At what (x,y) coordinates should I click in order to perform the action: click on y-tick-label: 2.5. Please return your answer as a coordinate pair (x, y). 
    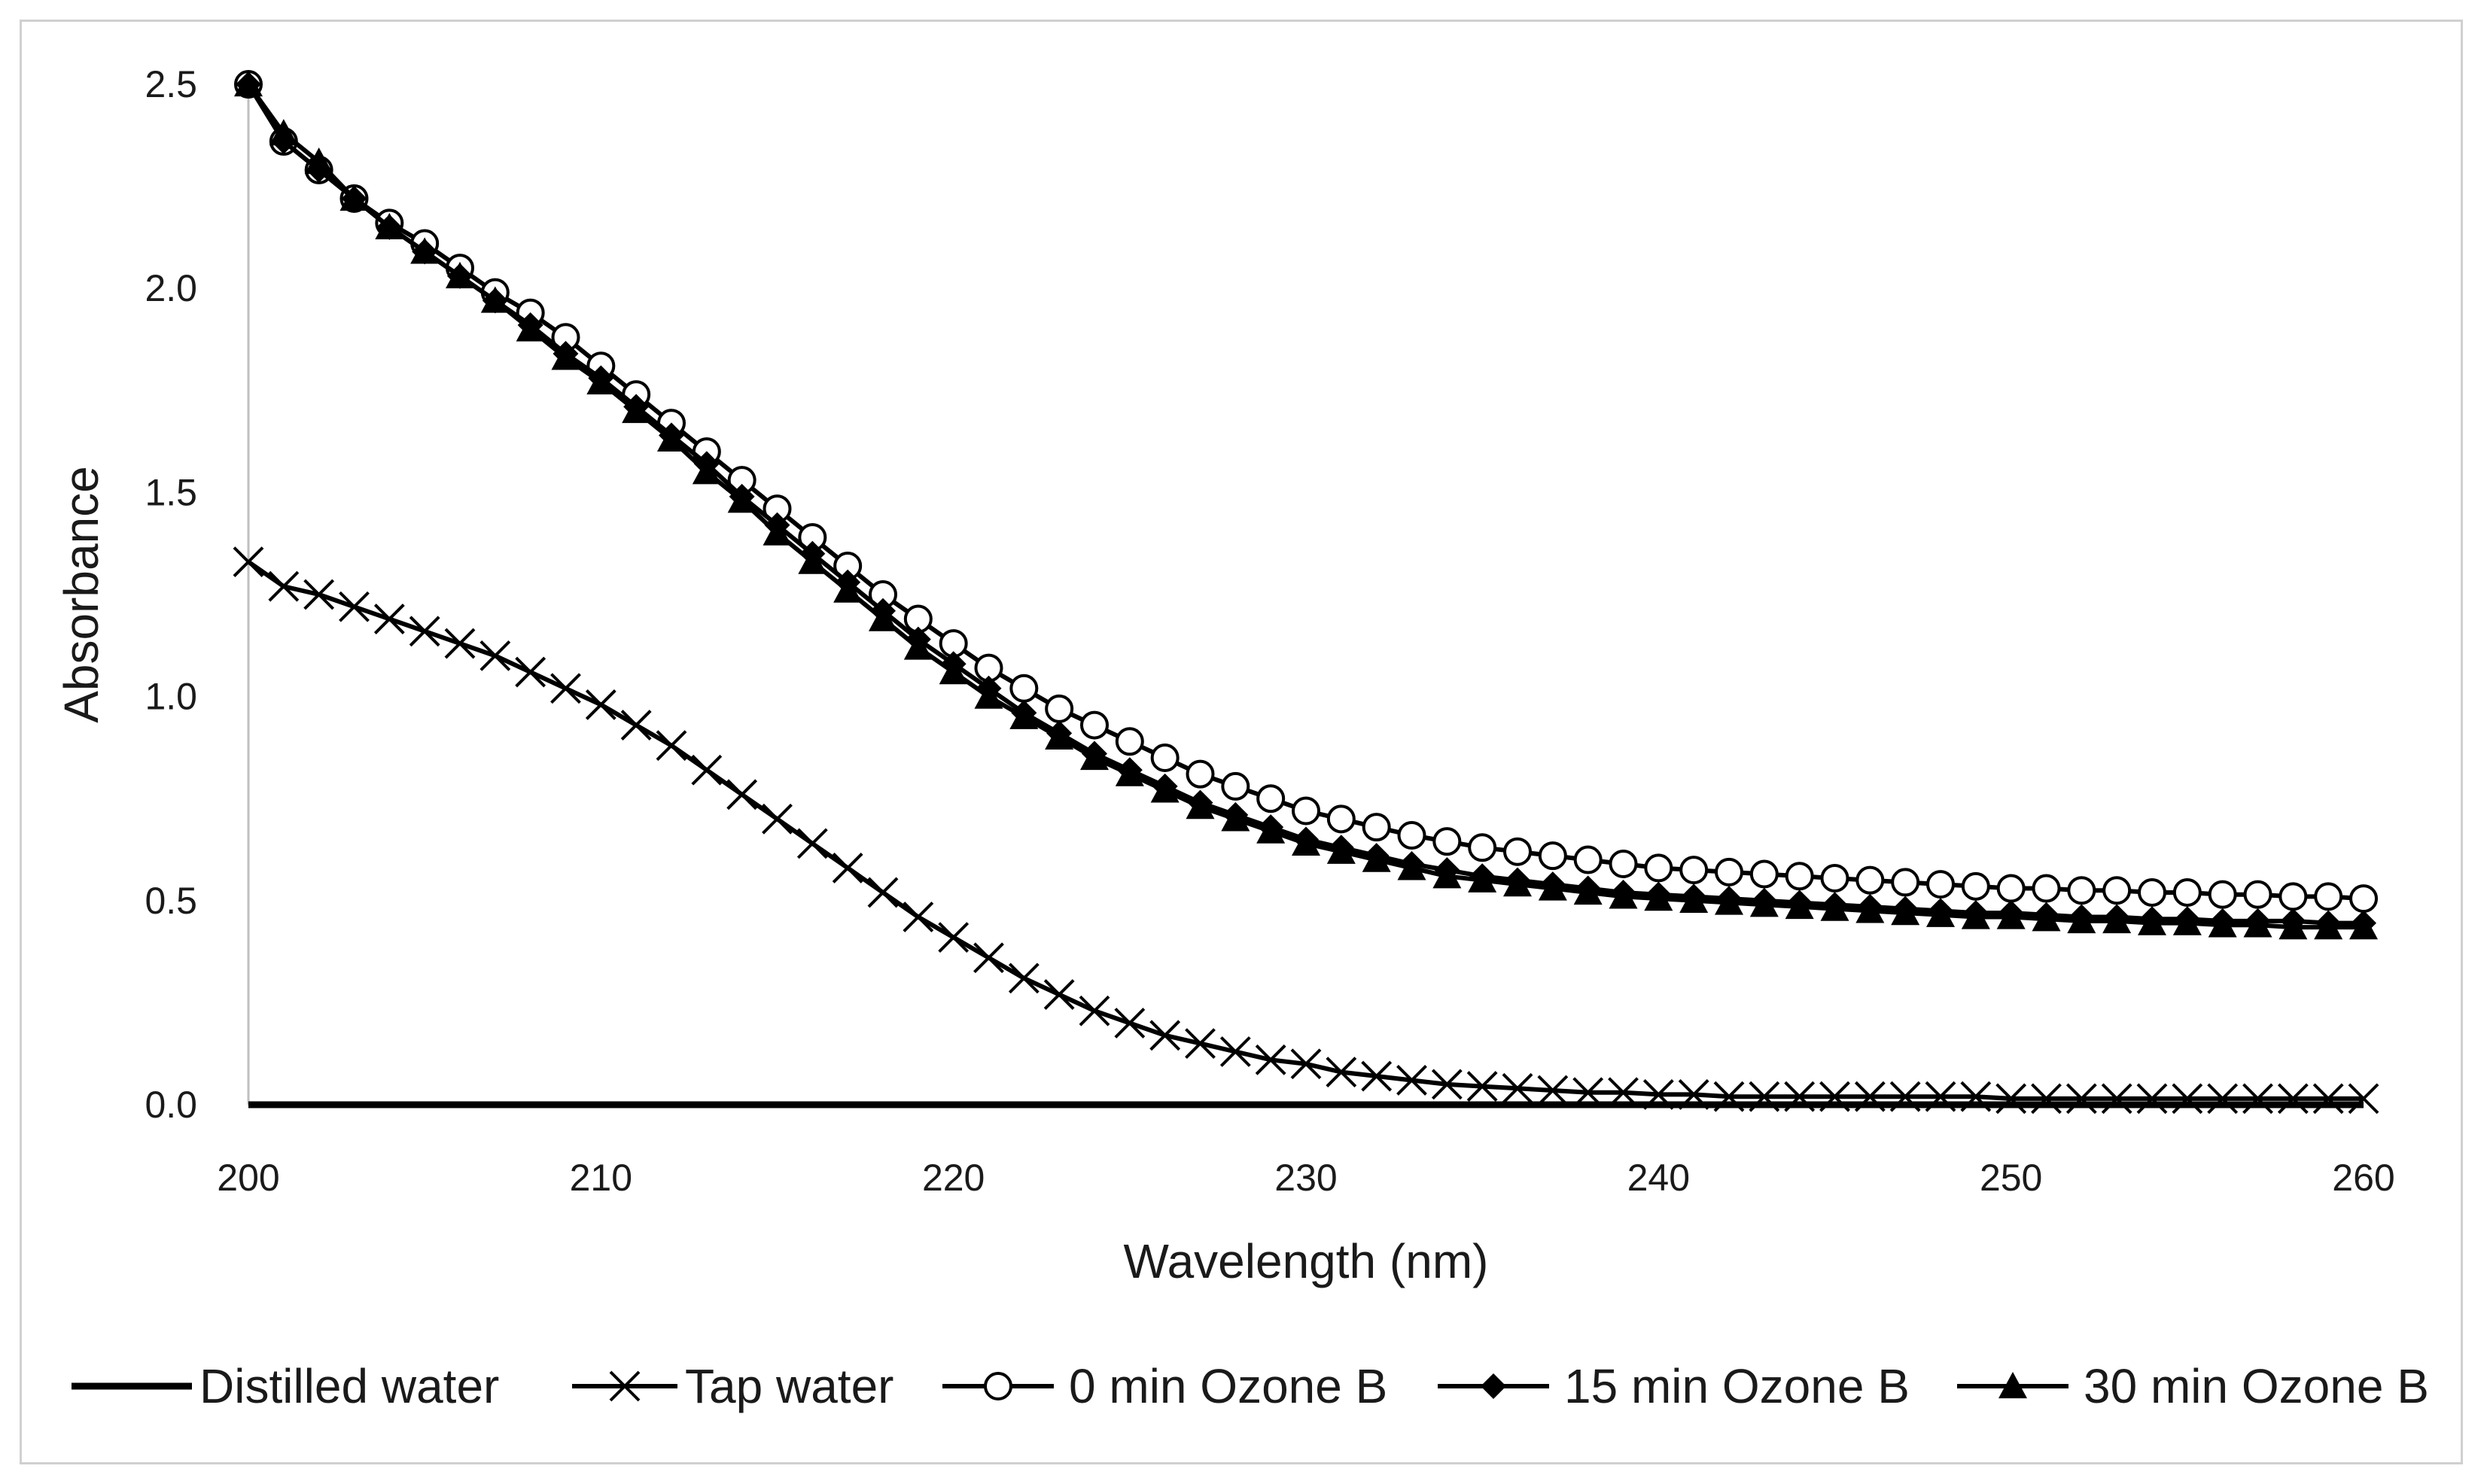
    Looking at the image, I should click on (171, 84).